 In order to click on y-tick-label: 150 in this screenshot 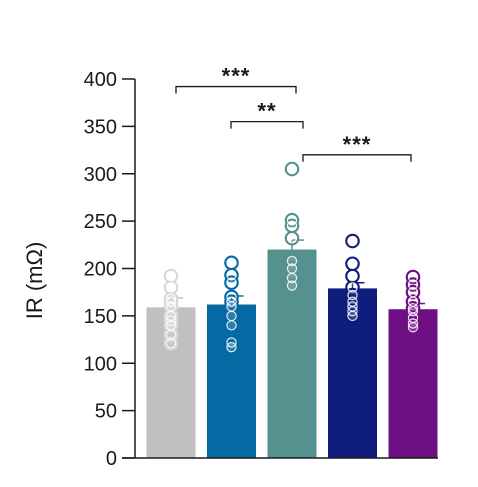, I will do `click(100, 317)`.